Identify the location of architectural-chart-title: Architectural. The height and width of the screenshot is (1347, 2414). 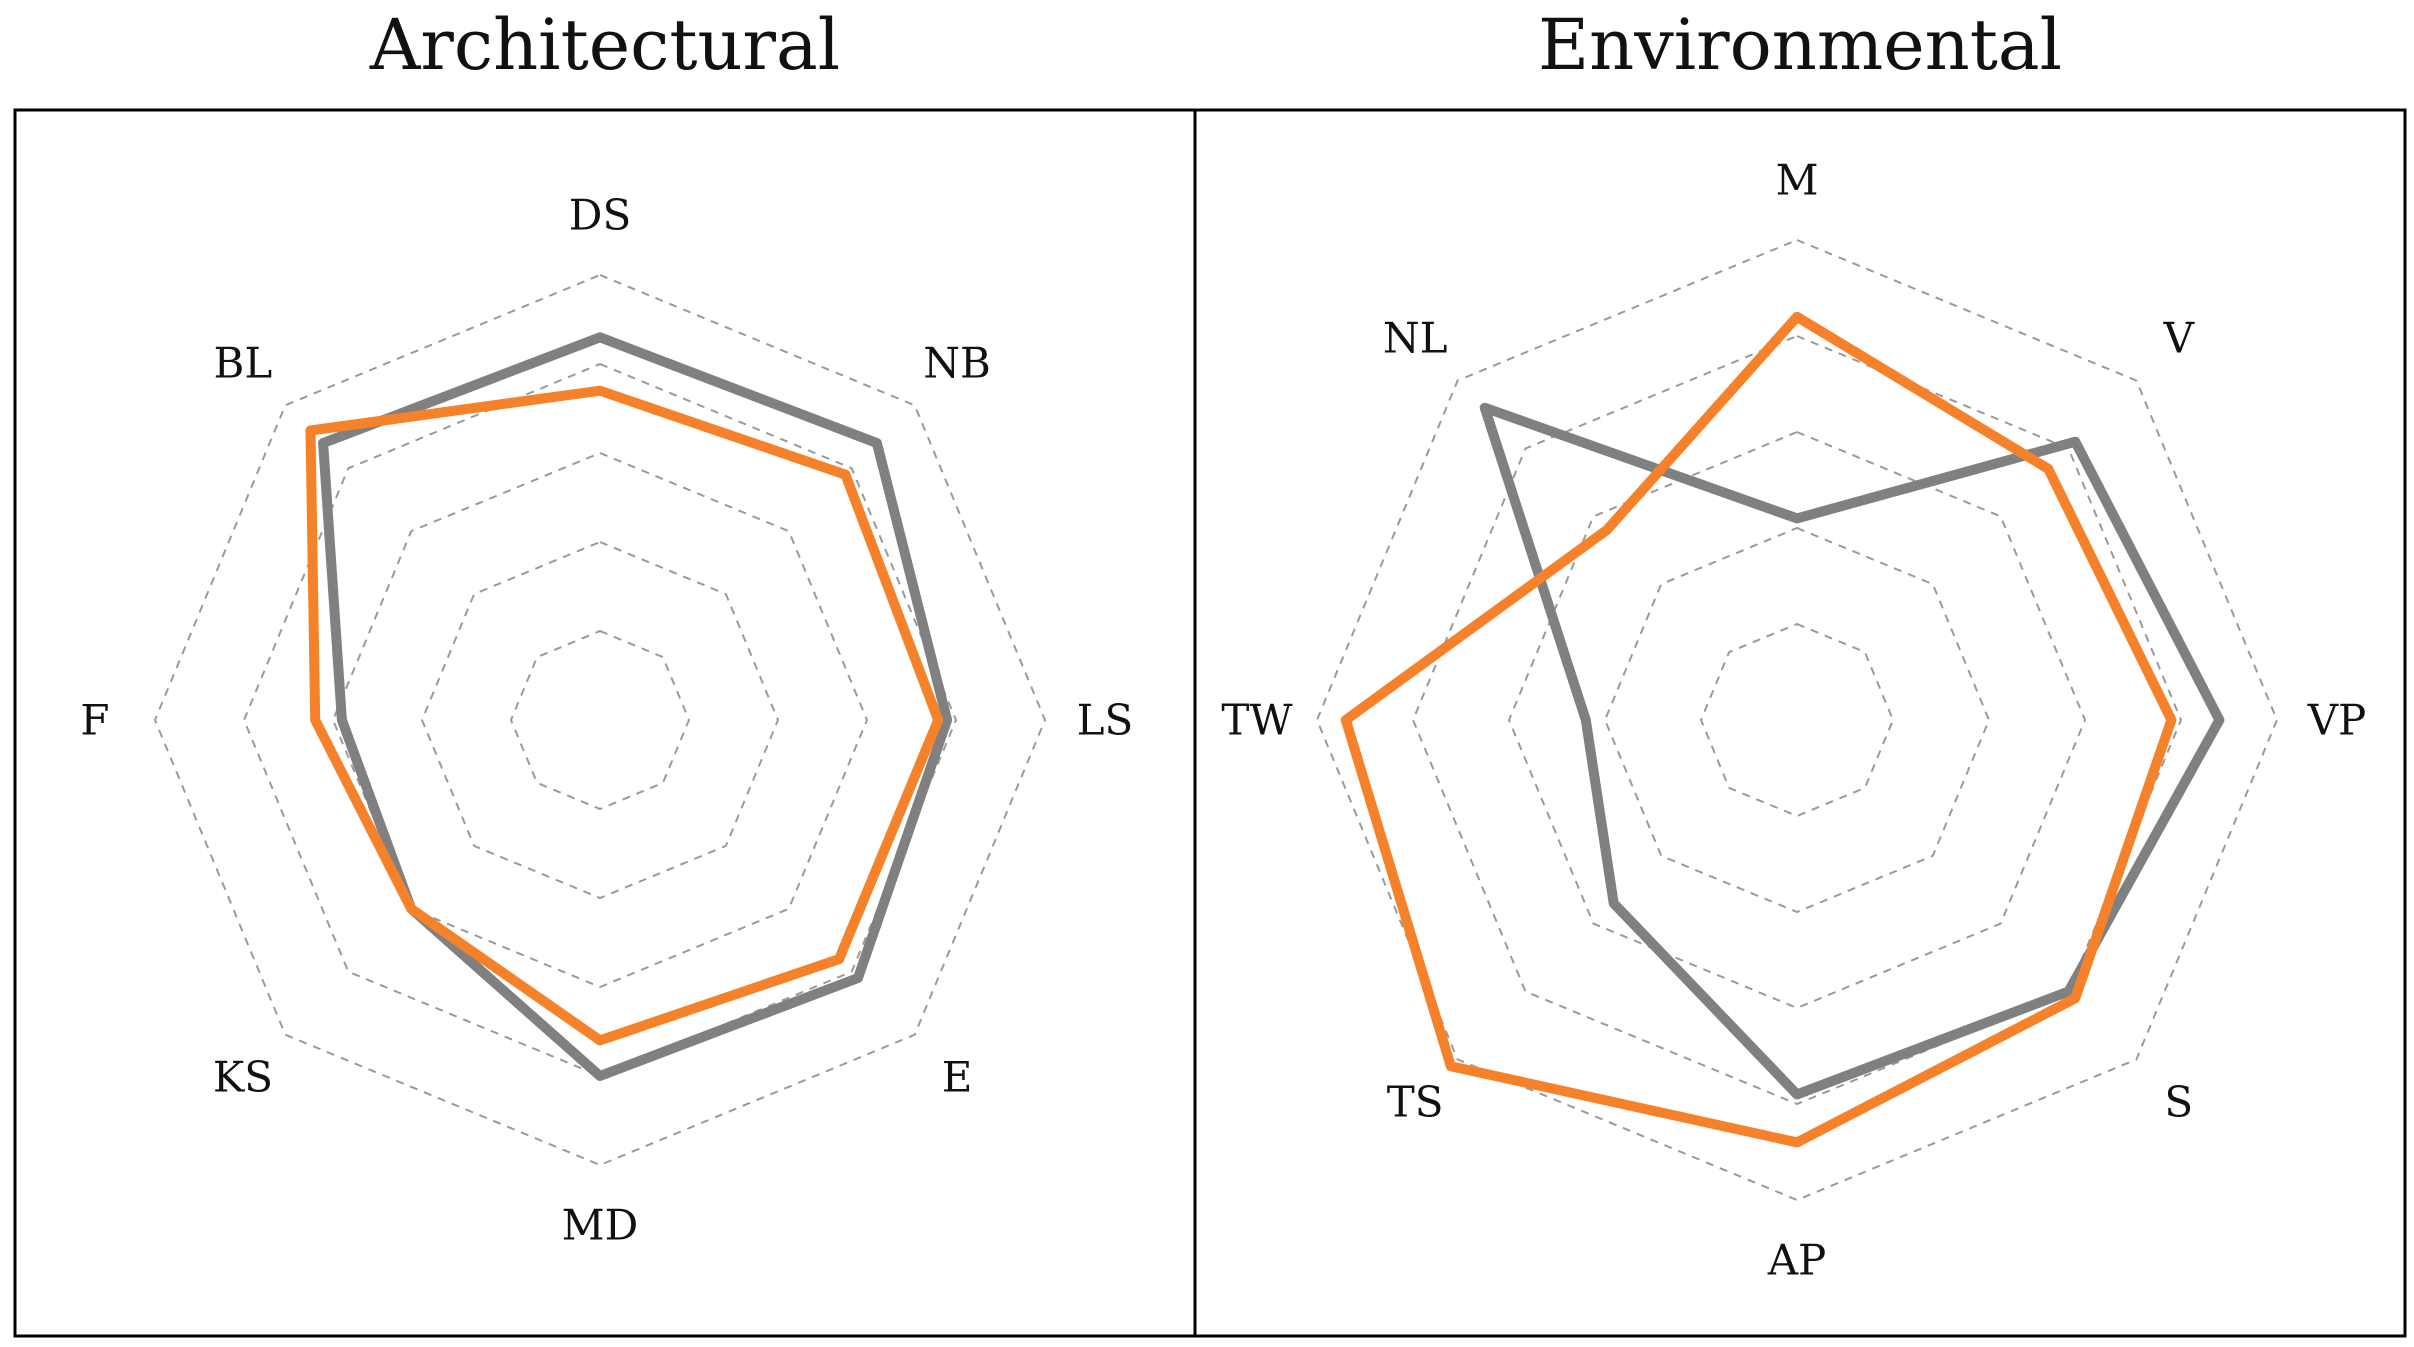
(605, 45).